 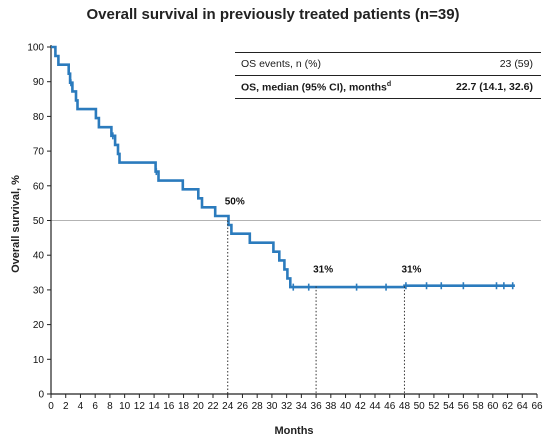 What do you see at coordinates (537, 406) in the screenshot?
I see `x-tick-label: 66` at bounding box center [537, 406].